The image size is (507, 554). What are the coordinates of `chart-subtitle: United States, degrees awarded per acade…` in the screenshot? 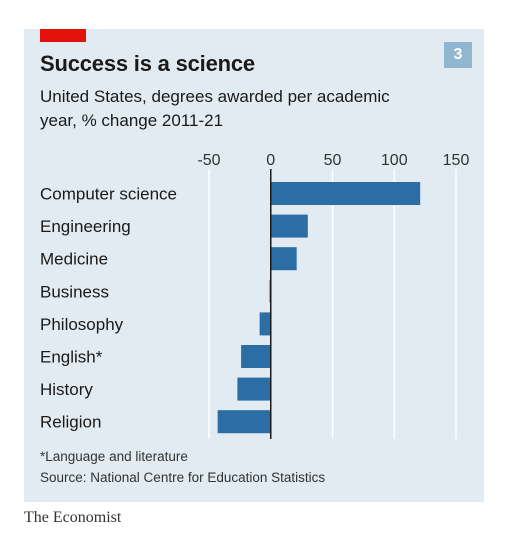 It's located at (215, 108).